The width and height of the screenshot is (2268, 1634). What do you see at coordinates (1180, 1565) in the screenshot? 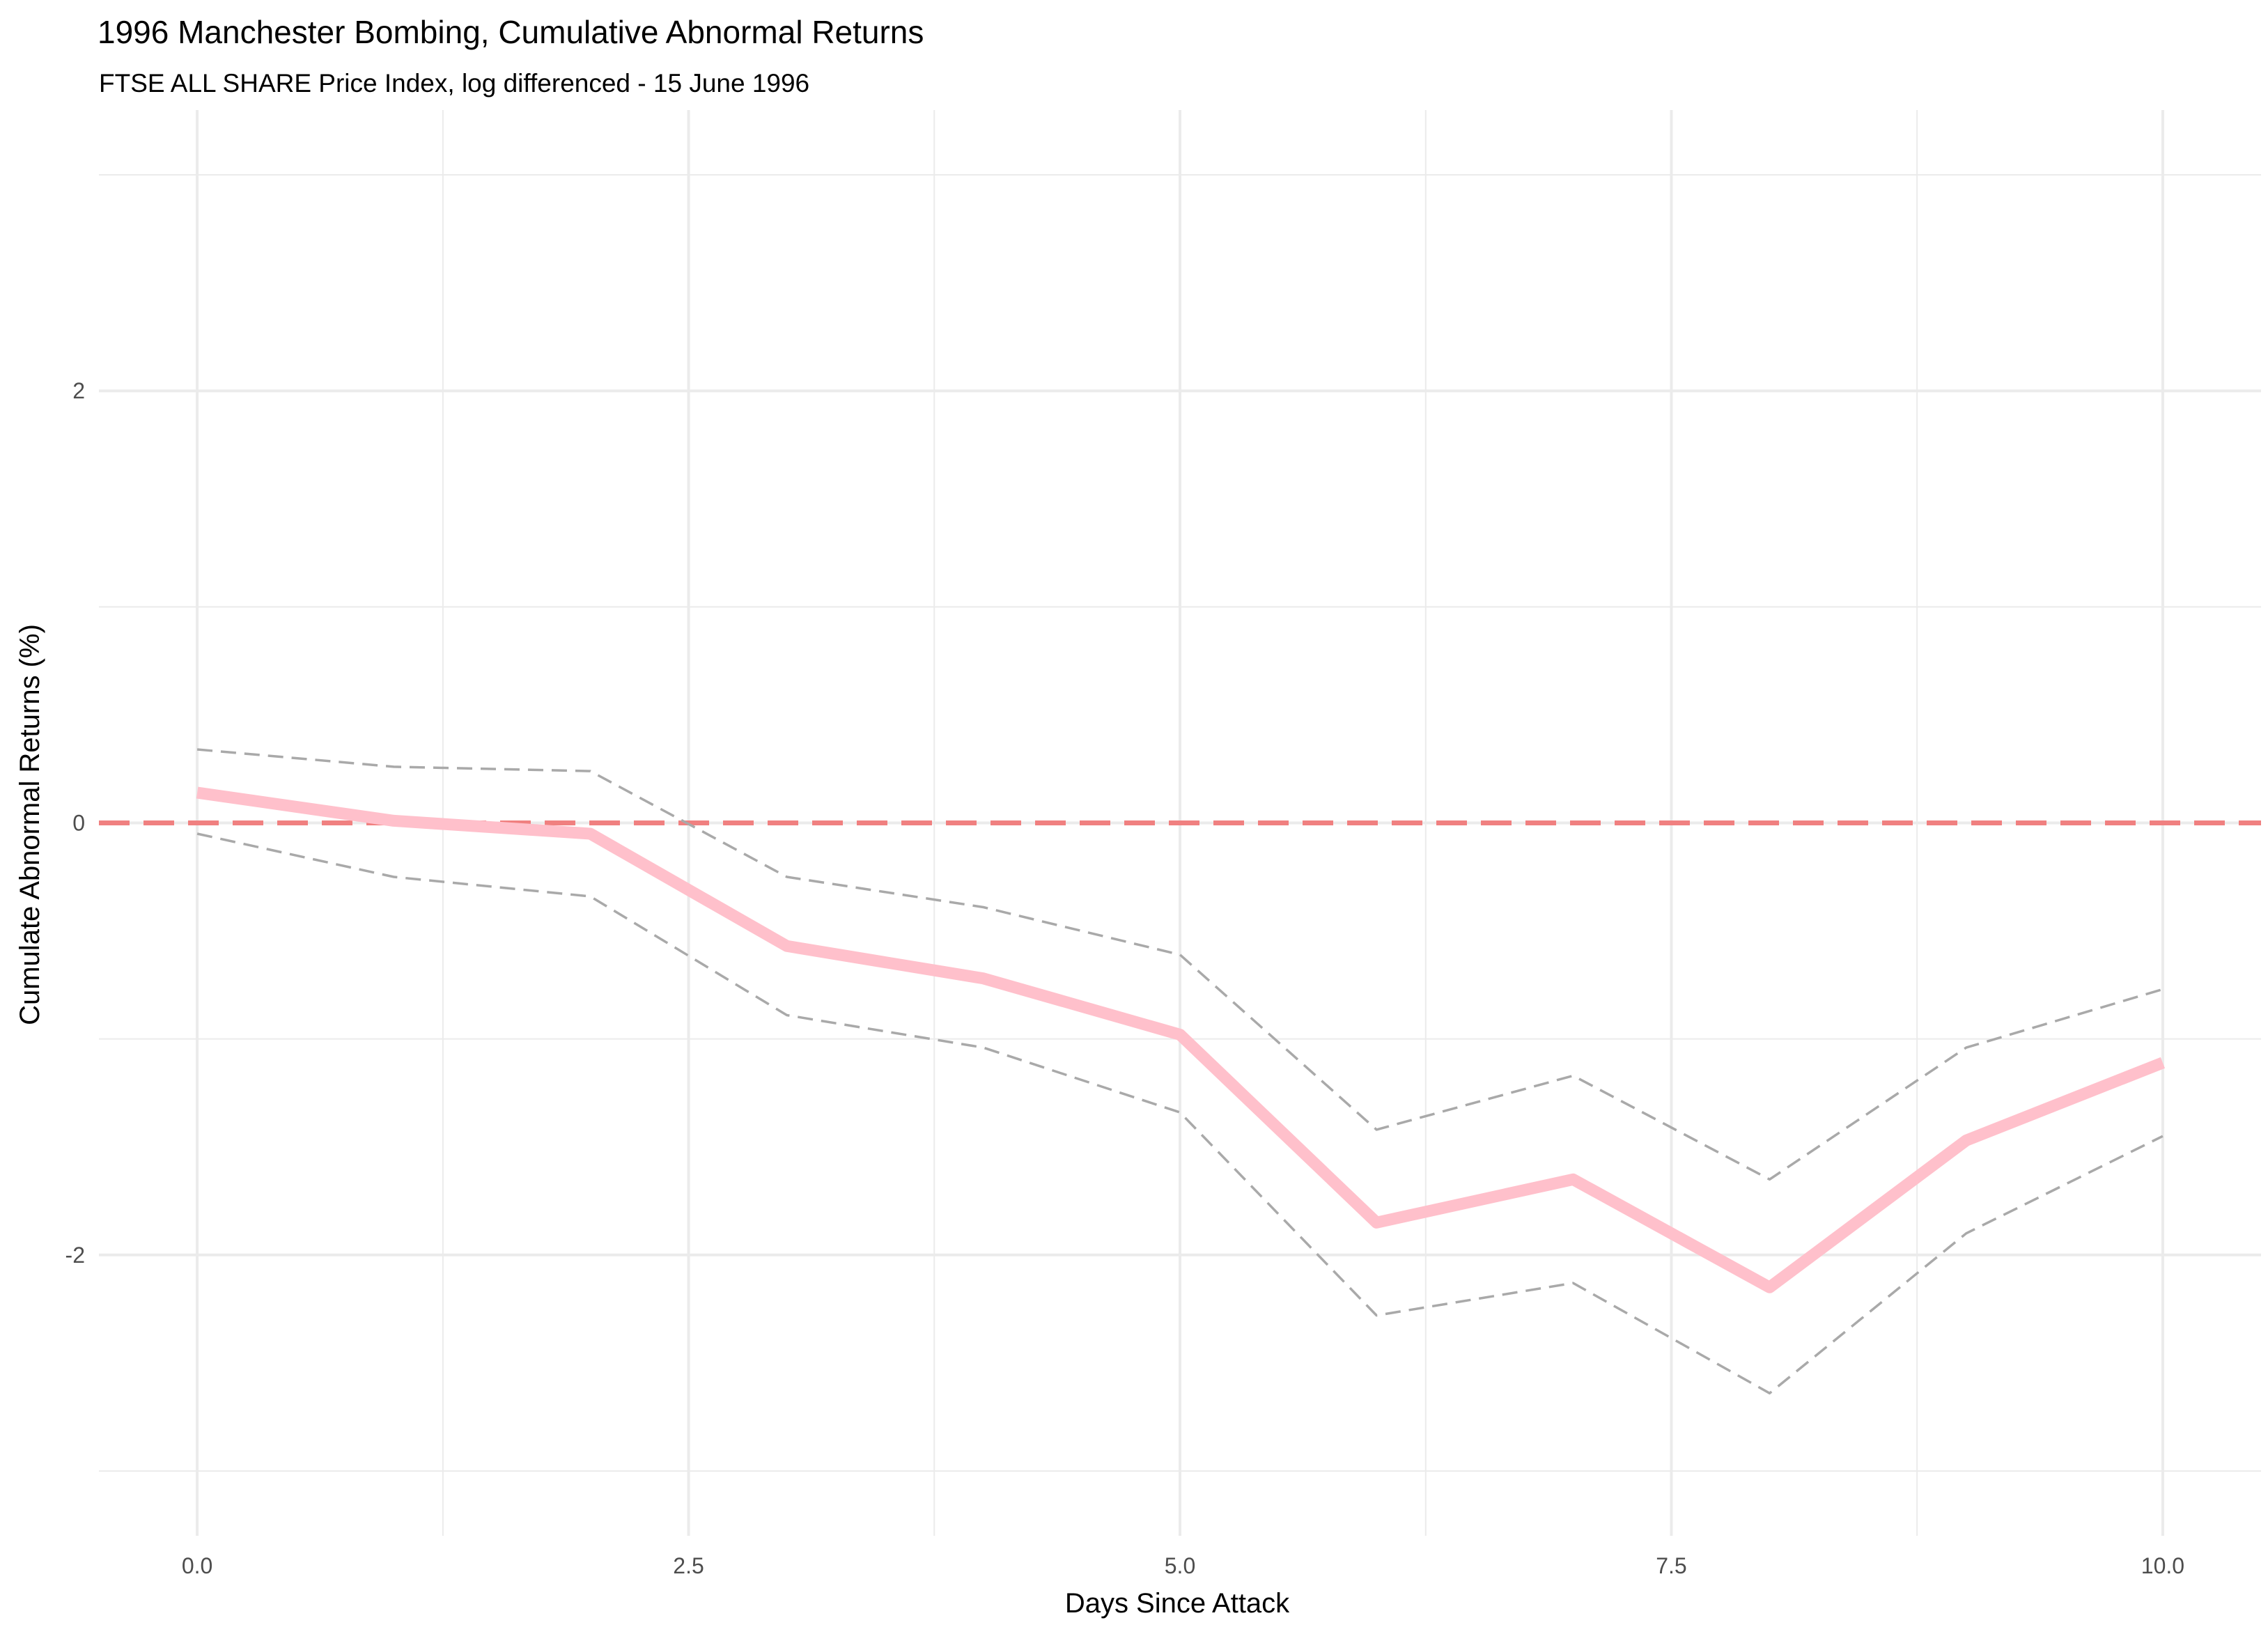
I see `x-tick-label: 5.0` at bounding box center [1180, 1565].